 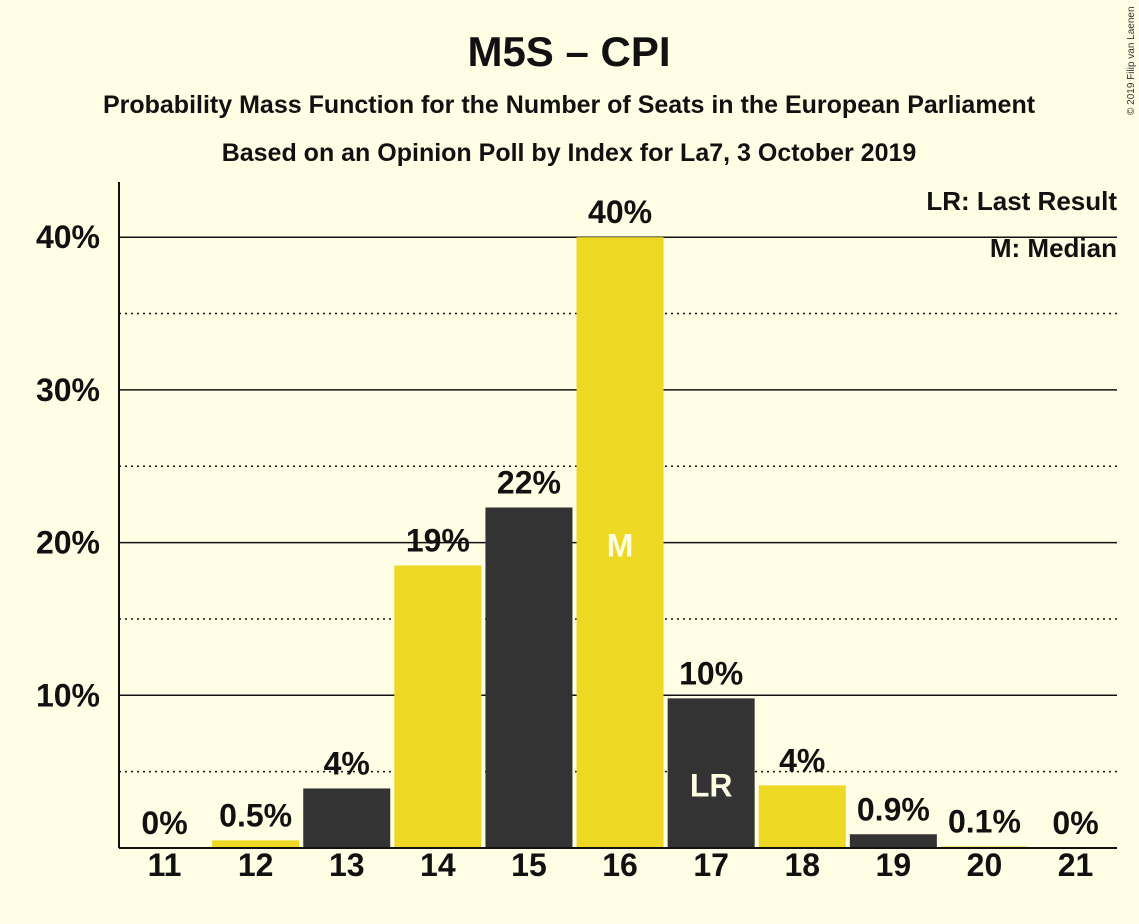 I want to click on y-tick-label: 30%, so click(x=68, y=390).